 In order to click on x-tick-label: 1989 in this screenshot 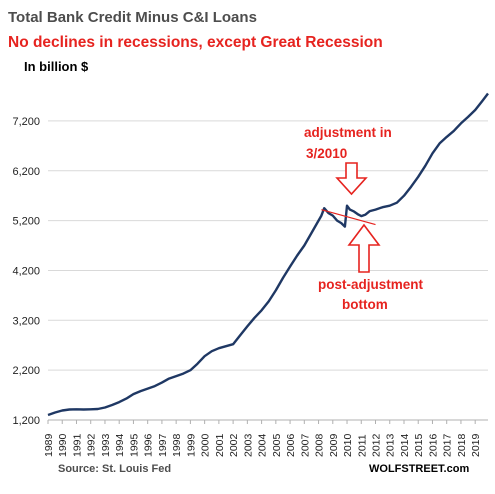, I will do `click(49, 445)`.